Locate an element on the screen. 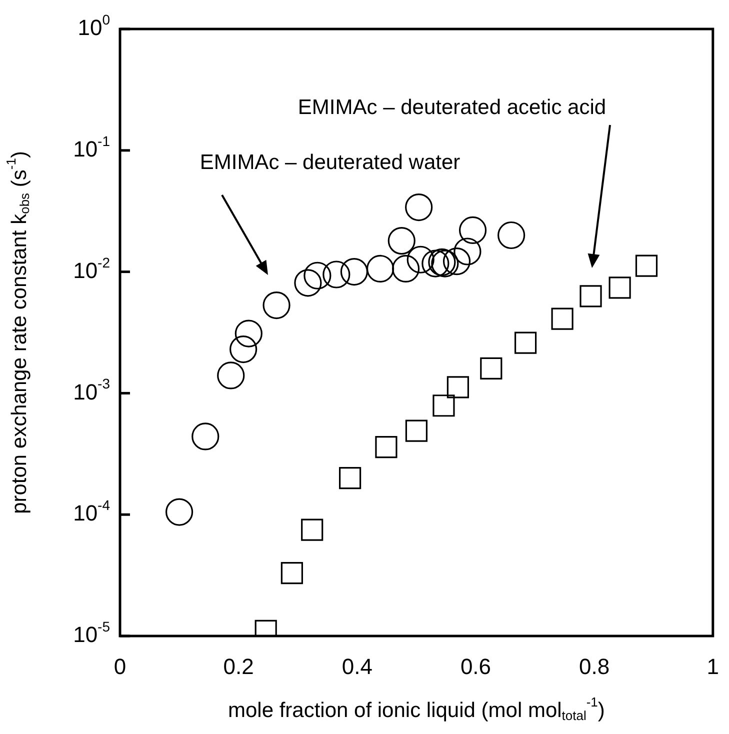 This screenshot has width=729, height=734. x-tick-label: 0.2 is located at coordinates (238, 667).